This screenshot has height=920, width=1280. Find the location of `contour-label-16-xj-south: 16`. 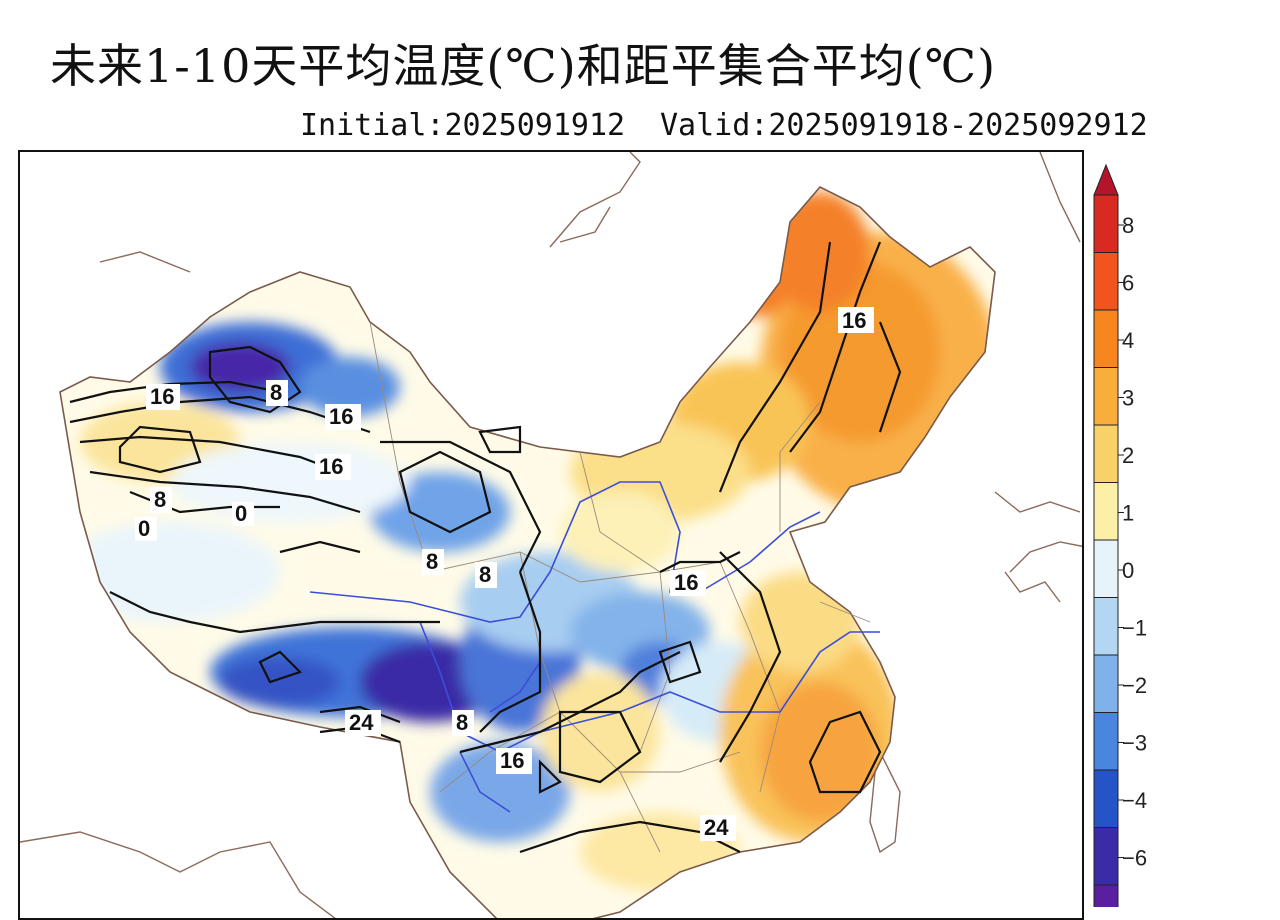

contour-label-16-xj-south: 16 is located at coordinates (331, 466).